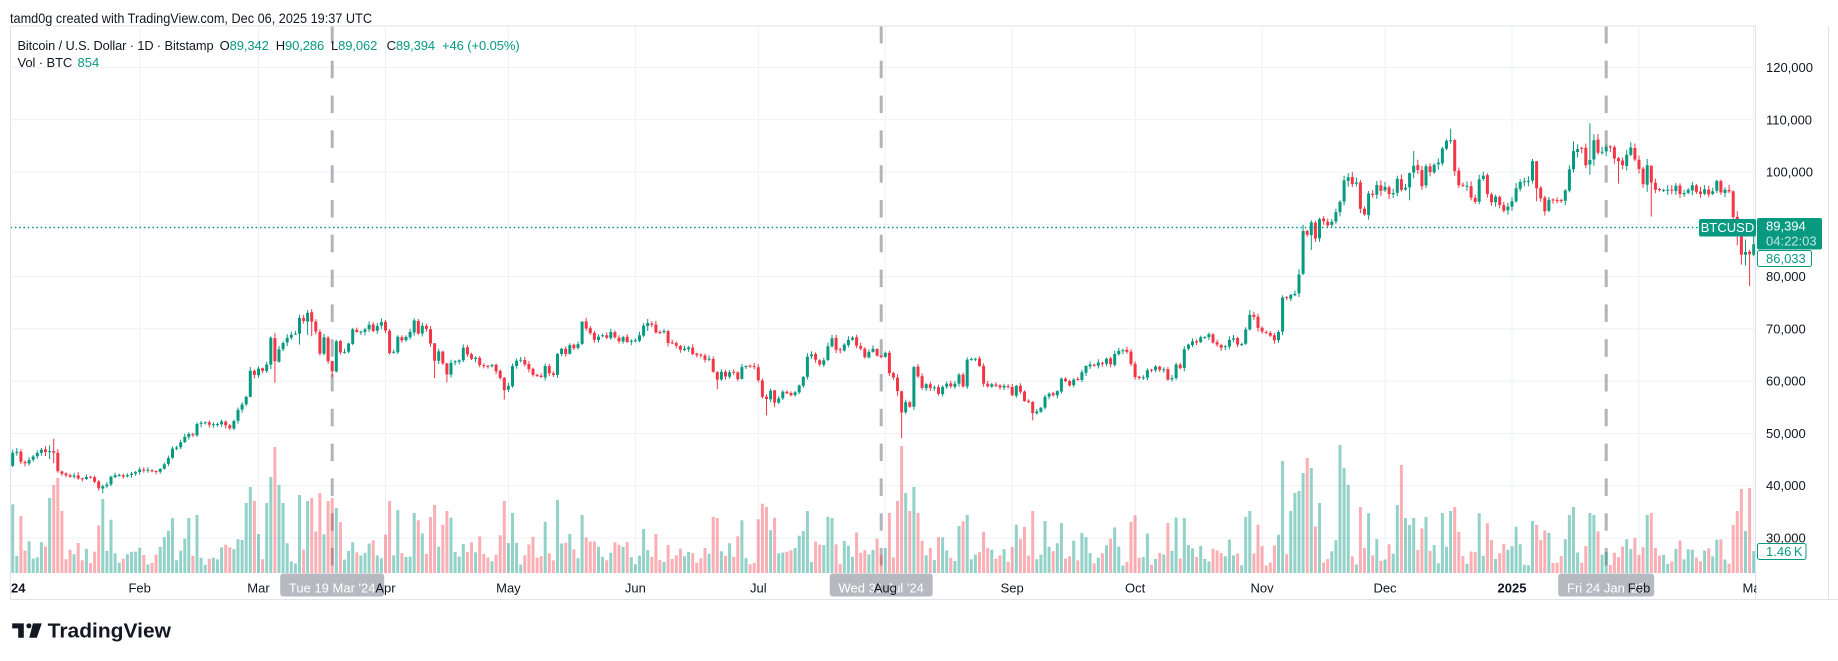 This screenshot has height=661, width=1838. Describe the element at coordinates (1727, 227) in the screenshot. I see `svg-text: BTCUSD` at that location.